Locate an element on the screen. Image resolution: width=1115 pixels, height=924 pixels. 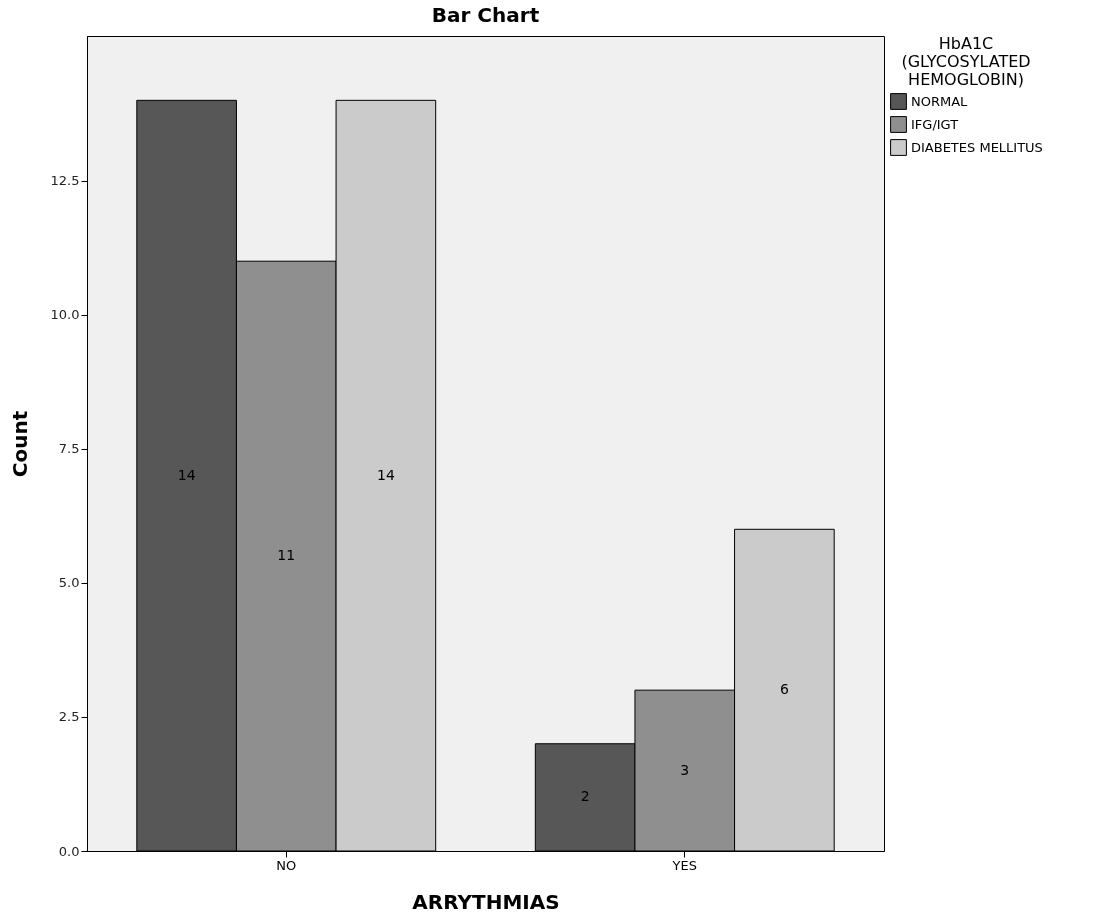
chart-title: Bar Chart is located at coordinates (485, 15).